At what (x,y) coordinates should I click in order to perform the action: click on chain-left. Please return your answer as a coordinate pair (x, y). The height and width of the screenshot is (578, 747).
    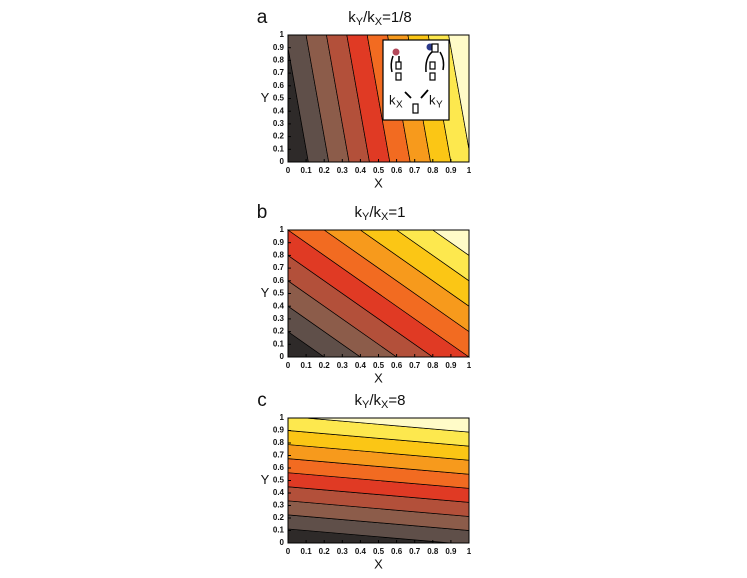
    Looking at the image, I should click on (395, 64).